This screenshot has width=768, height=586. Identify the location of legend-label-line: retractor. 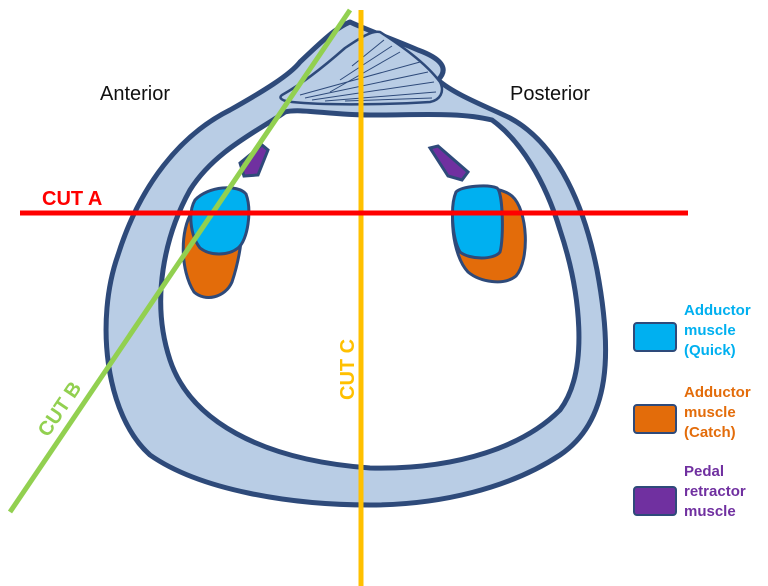
(715, 491).